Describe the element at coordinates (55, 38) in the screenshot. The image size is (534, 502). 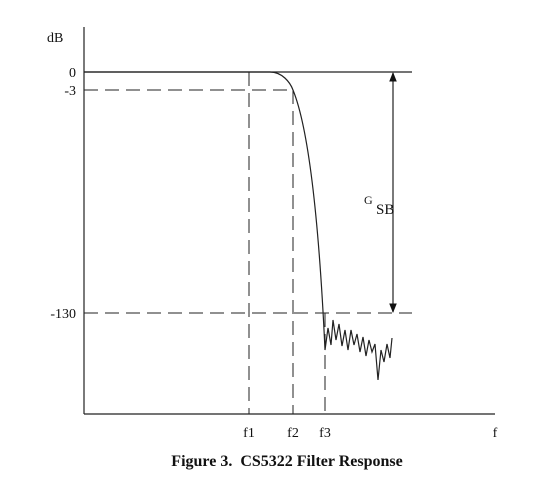
I see `y-axis-label: dB` at that location.